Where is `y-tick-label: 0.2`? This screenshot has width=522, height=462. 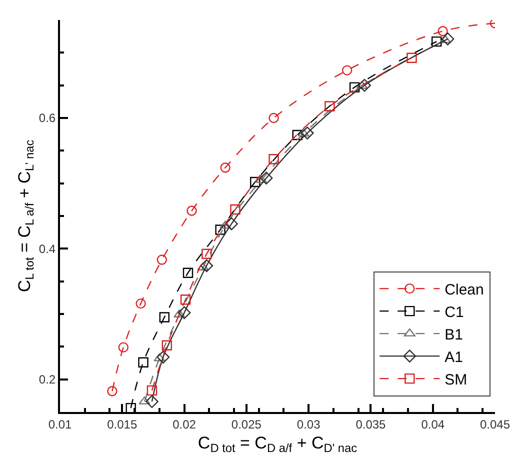 y-tick-label: 0.2 is located at coordinates (47, 379).